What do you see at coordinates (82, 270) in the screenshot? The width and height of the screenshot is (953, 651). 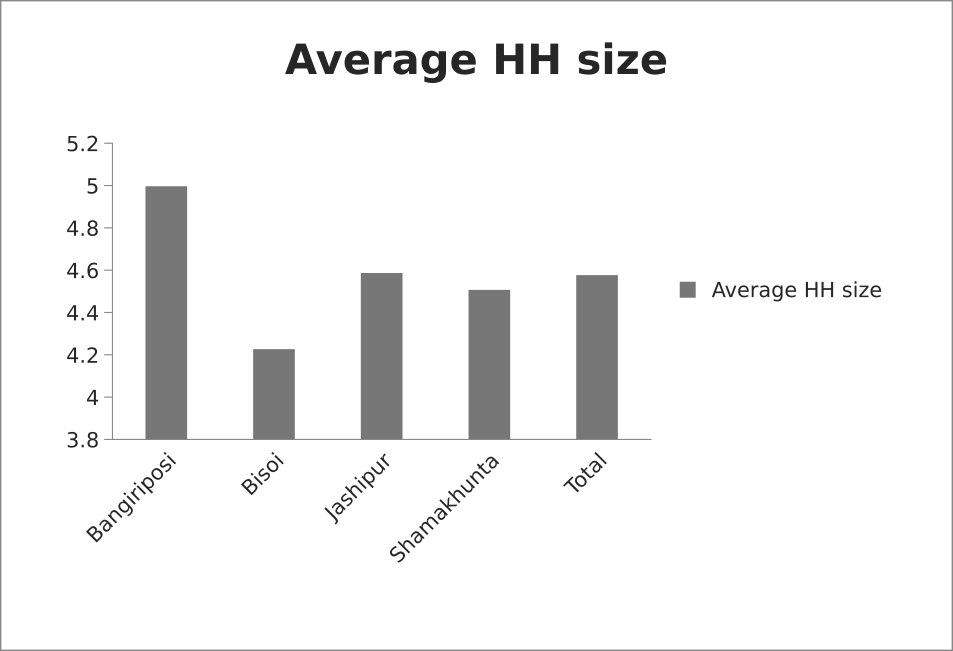 I see `y-tick-label: 4.6` at bounding box center [82, 270].